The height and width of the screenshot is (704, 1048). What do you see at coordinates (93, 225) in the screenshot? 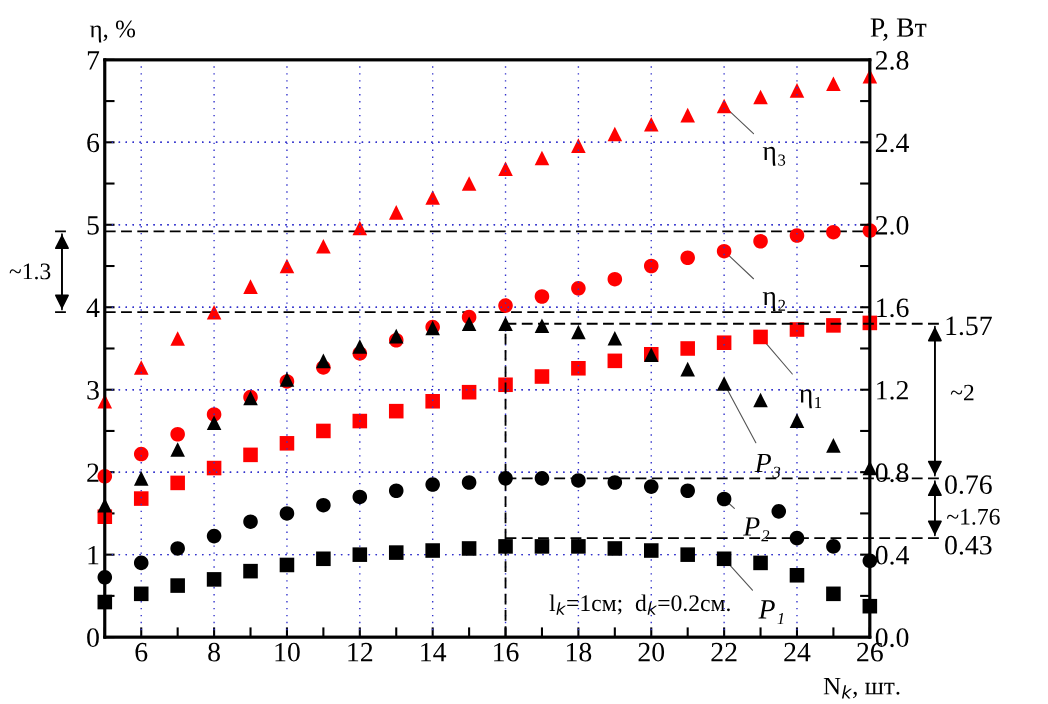
I see `y-tick-label: 5` at bounding box center [93, 225].